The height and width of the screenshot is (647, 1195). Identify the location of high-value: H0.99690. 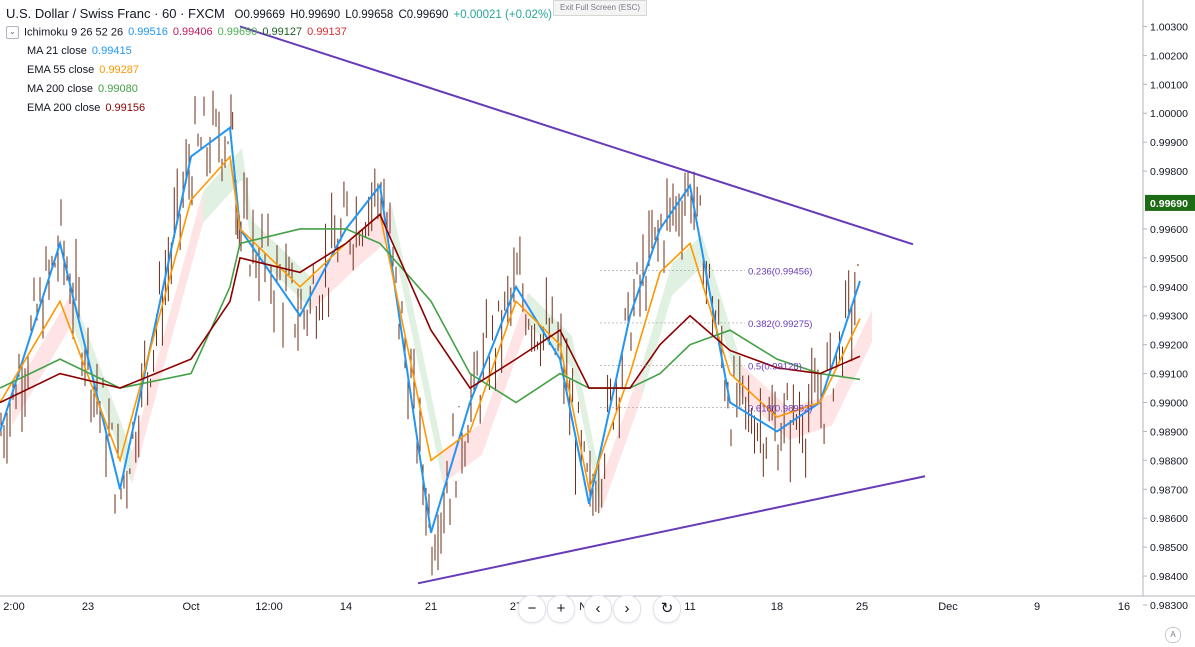
(315, 15).